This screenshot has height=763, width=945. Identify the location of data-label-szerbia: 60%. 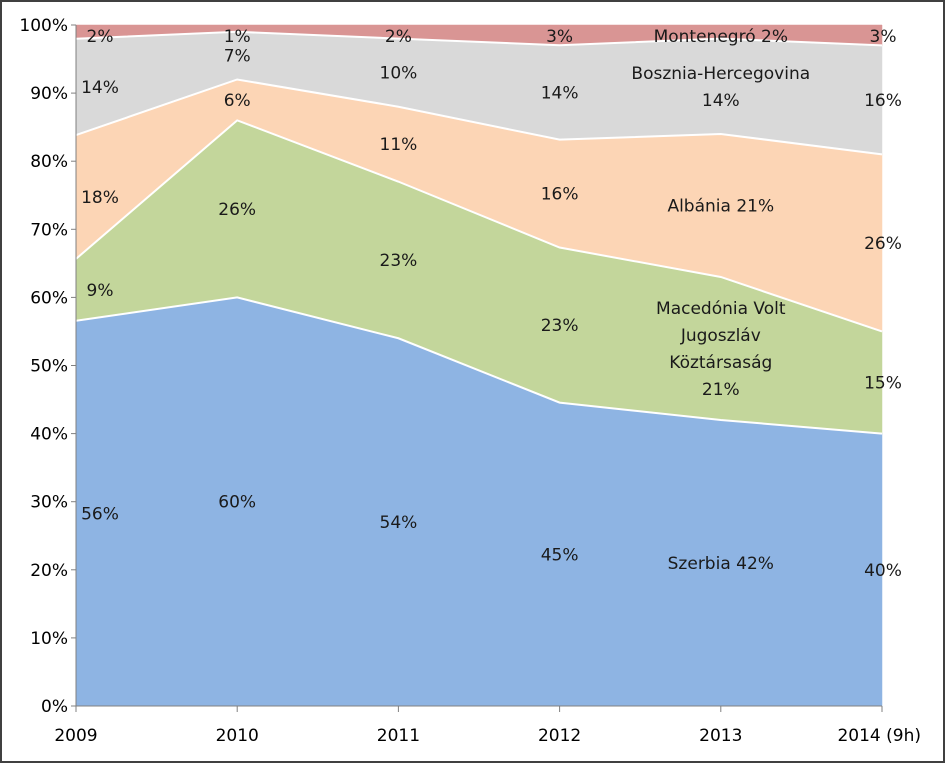
(237, 503).